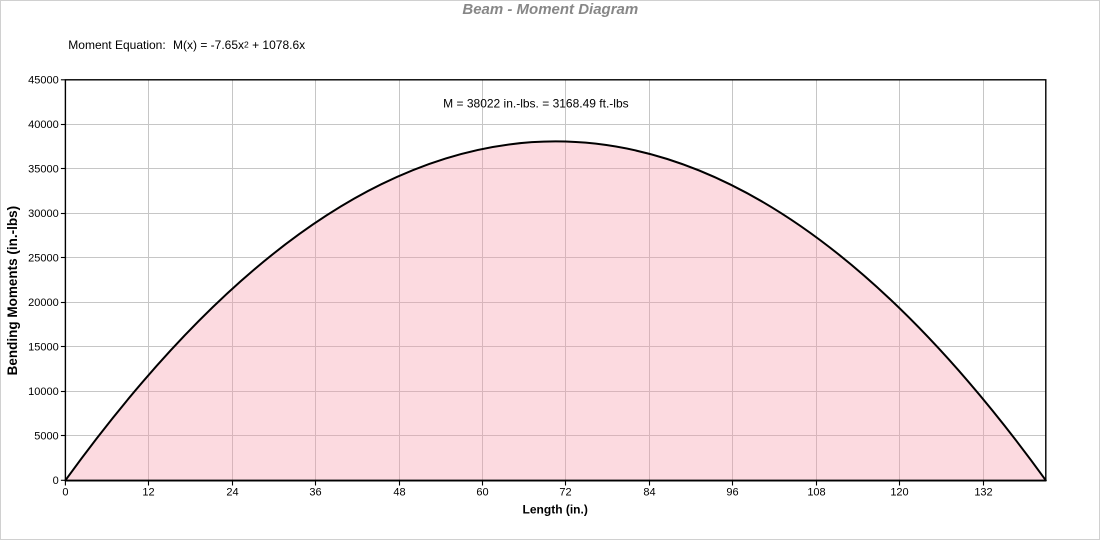 Image resolution: width=1100 pixels, height=540 pixels. What do you see at coordinates (148, 492) in the screenshot?
I see `svg-text: 12` at bounding box center [148, 492].